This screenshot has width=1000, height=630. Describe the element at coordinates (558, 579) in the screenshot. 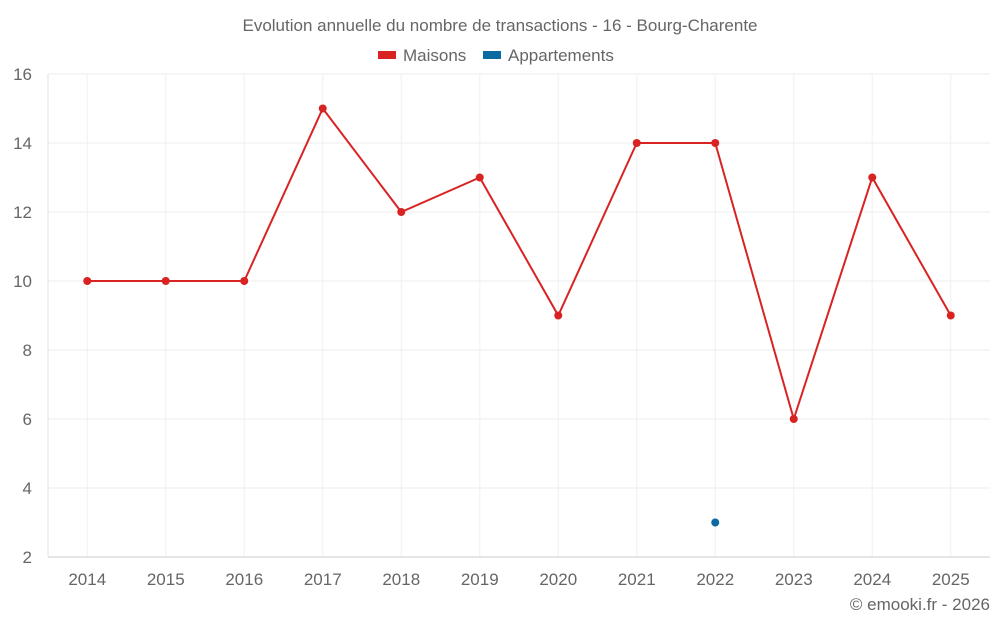

I see `x-tick-label: 2020` at that location.